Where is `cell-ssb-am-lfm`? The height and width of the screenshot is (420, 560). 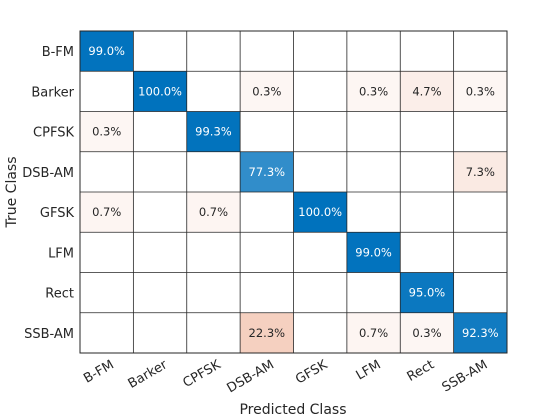 cell-ssb-am-lfm is located at coordinates (373, 332).